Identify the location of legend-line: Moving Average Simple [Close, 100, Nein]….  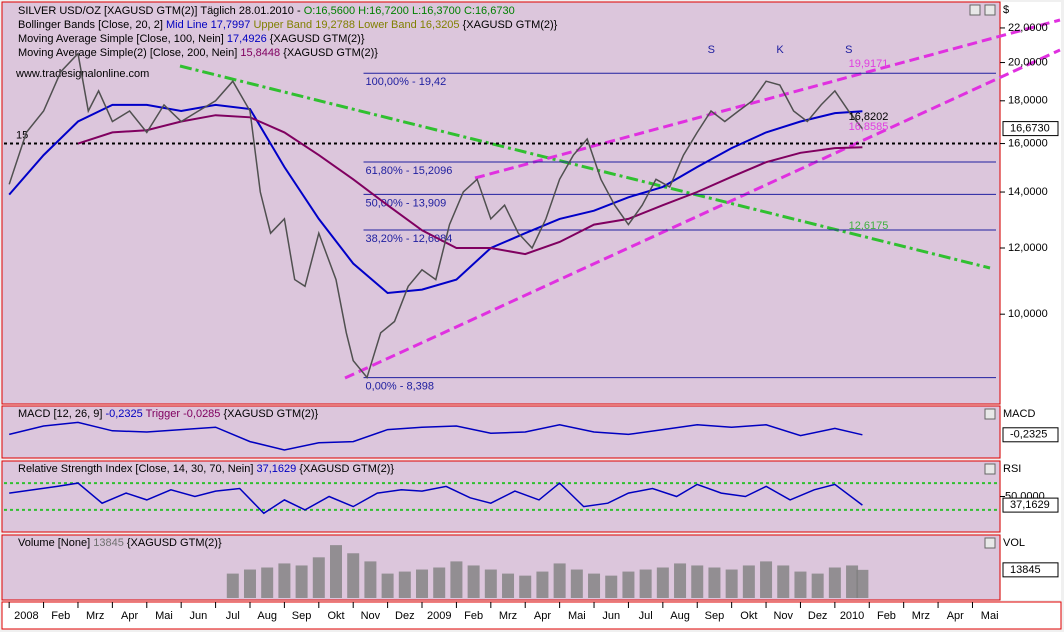
(191, 39).